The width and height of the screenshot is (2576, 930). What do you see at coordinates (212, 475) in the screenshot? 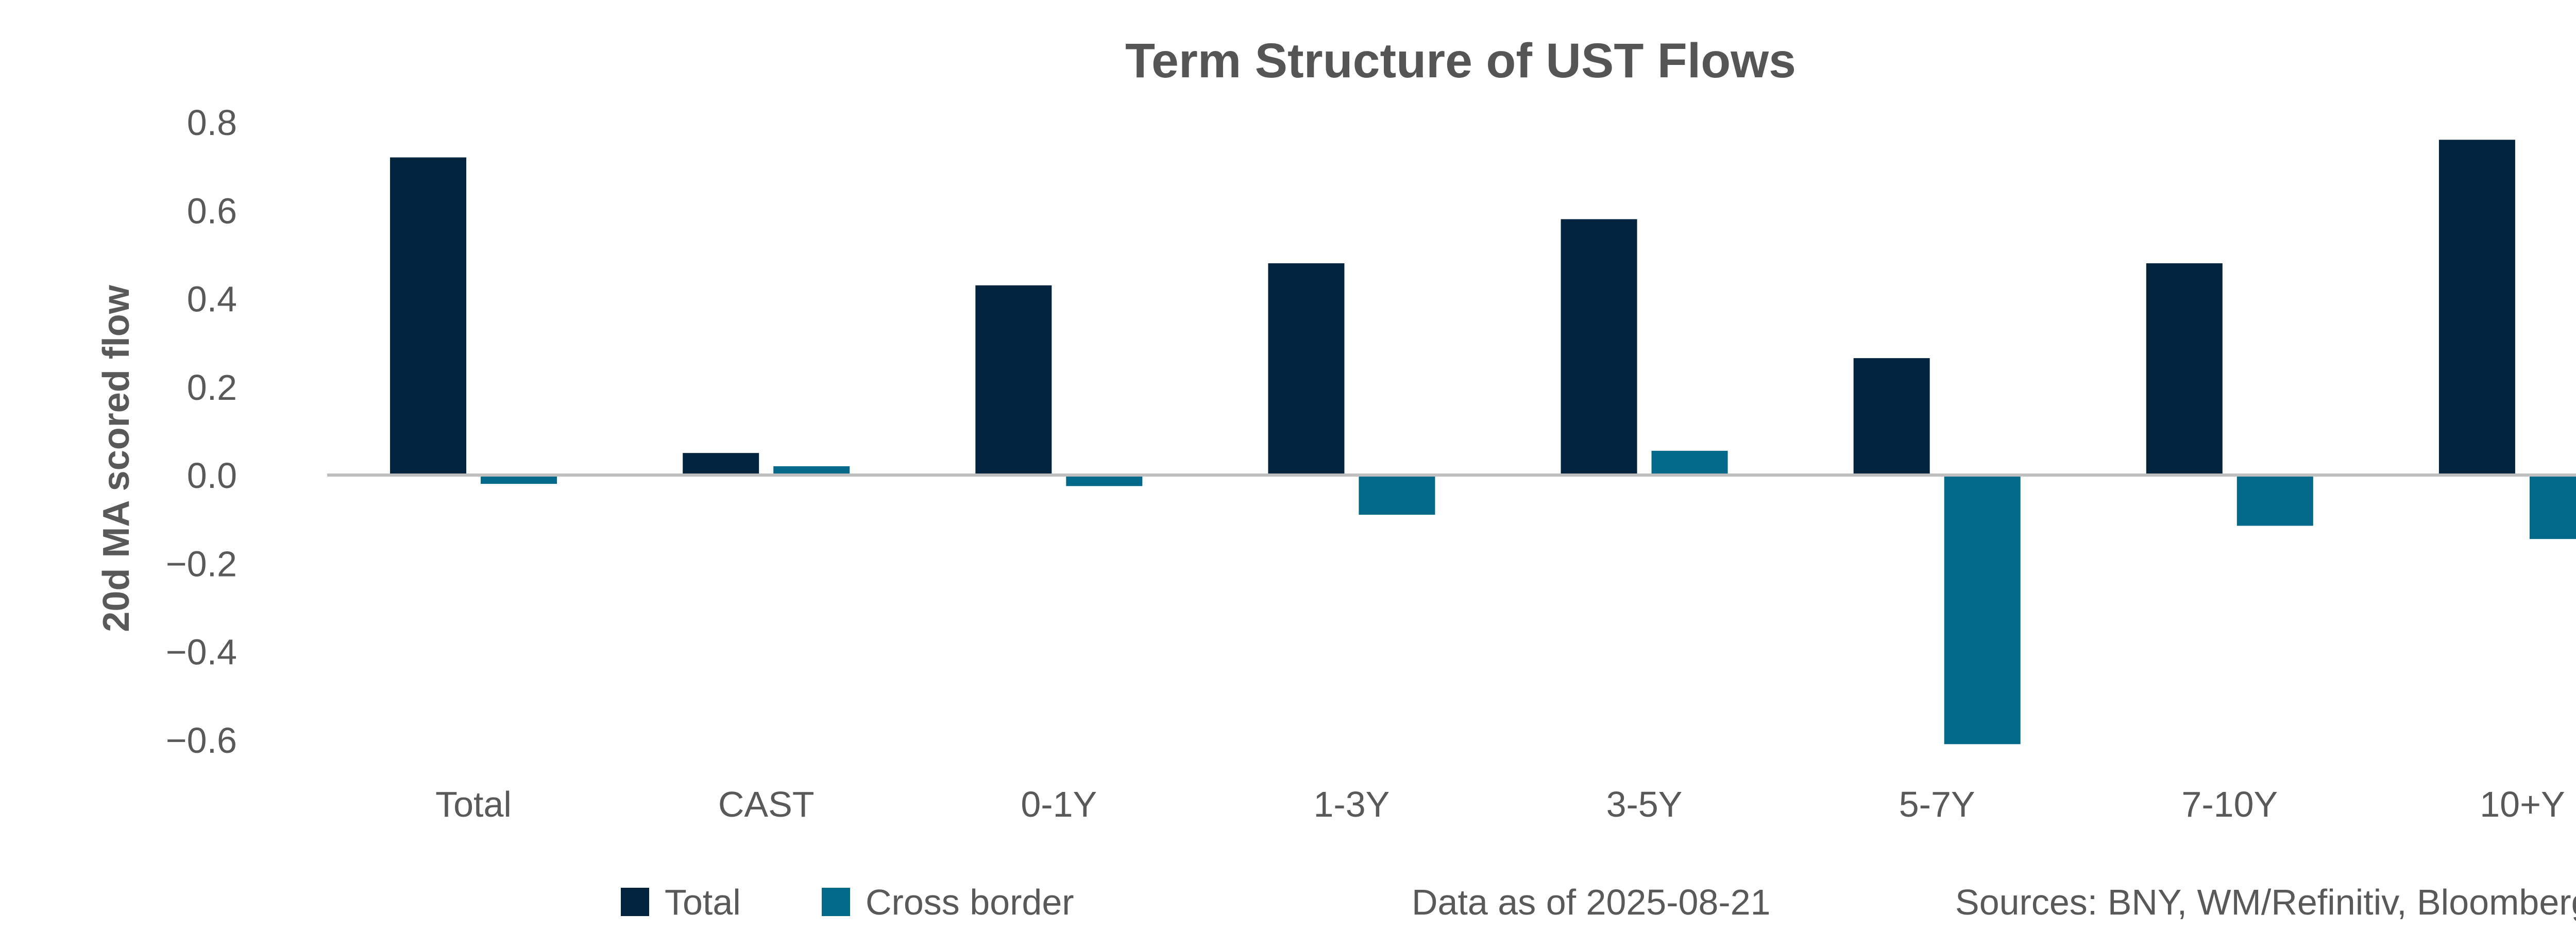
I see `y-tick-label: 0.0` at bounding box center [212, 475].